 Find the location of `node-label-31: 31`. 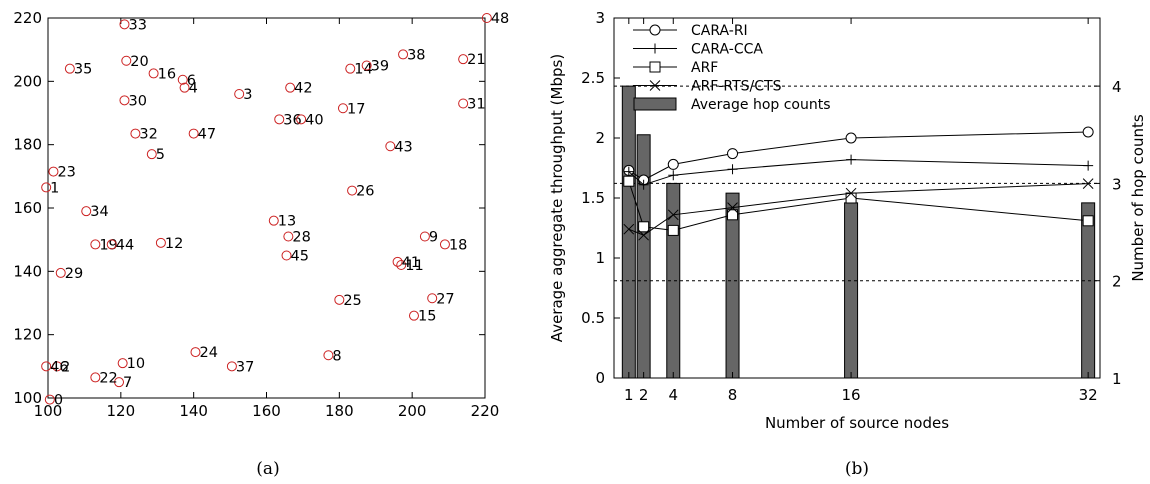

node-label-31: 31 is located at coordinates (476, 105).